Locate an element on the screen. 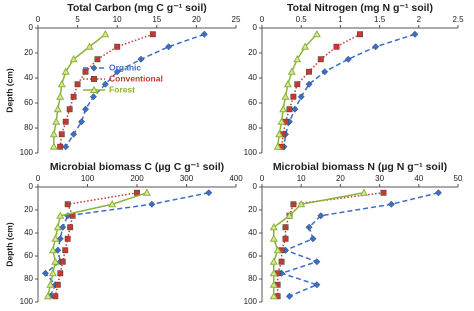 This screenshot has width=474, height=311. chart-title: Total Nitrogen (mg N g⁻¹ soil) is located at coordinates (360, 8).